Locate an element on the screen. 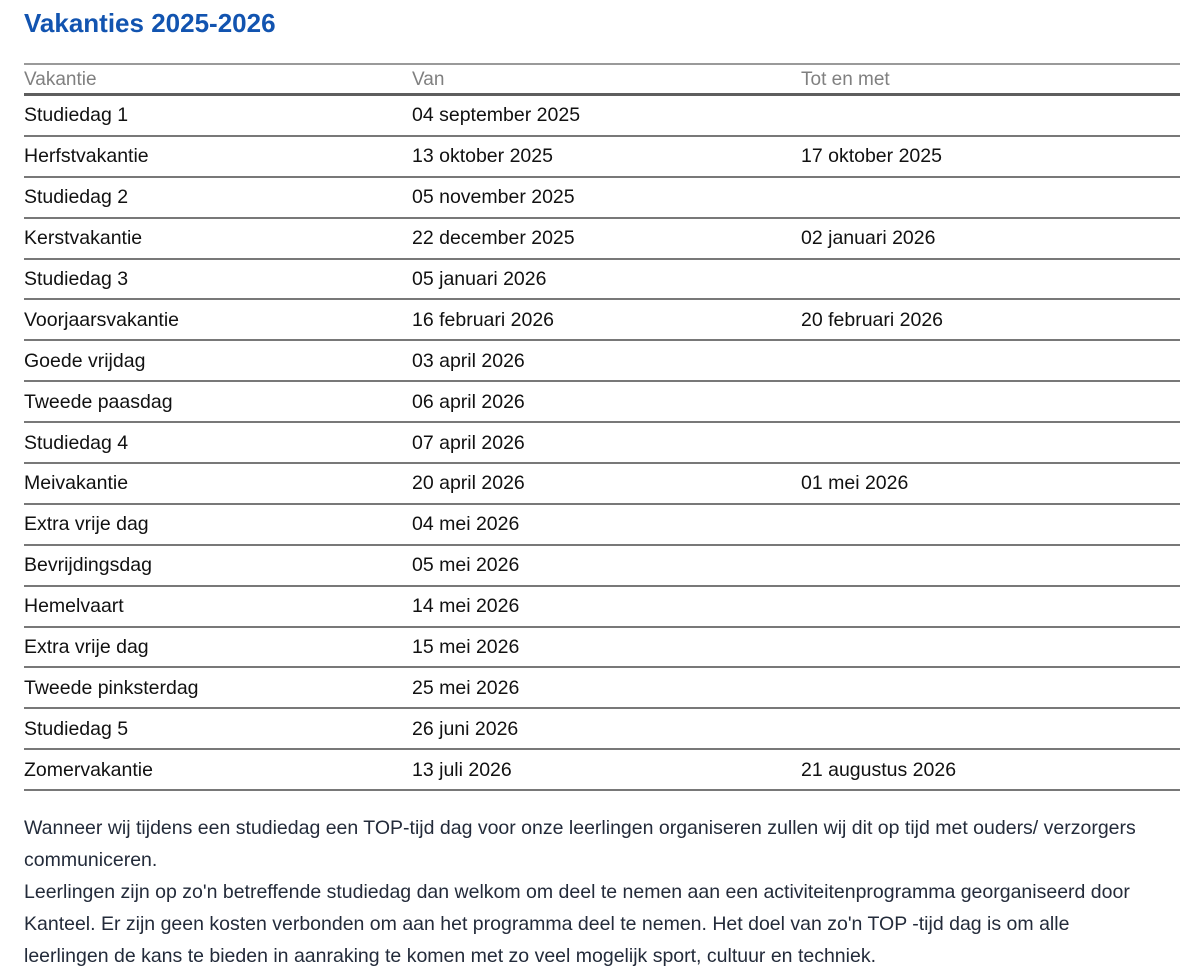  cell-van: 25 mei 2026 is located at coordinates (466, 687).